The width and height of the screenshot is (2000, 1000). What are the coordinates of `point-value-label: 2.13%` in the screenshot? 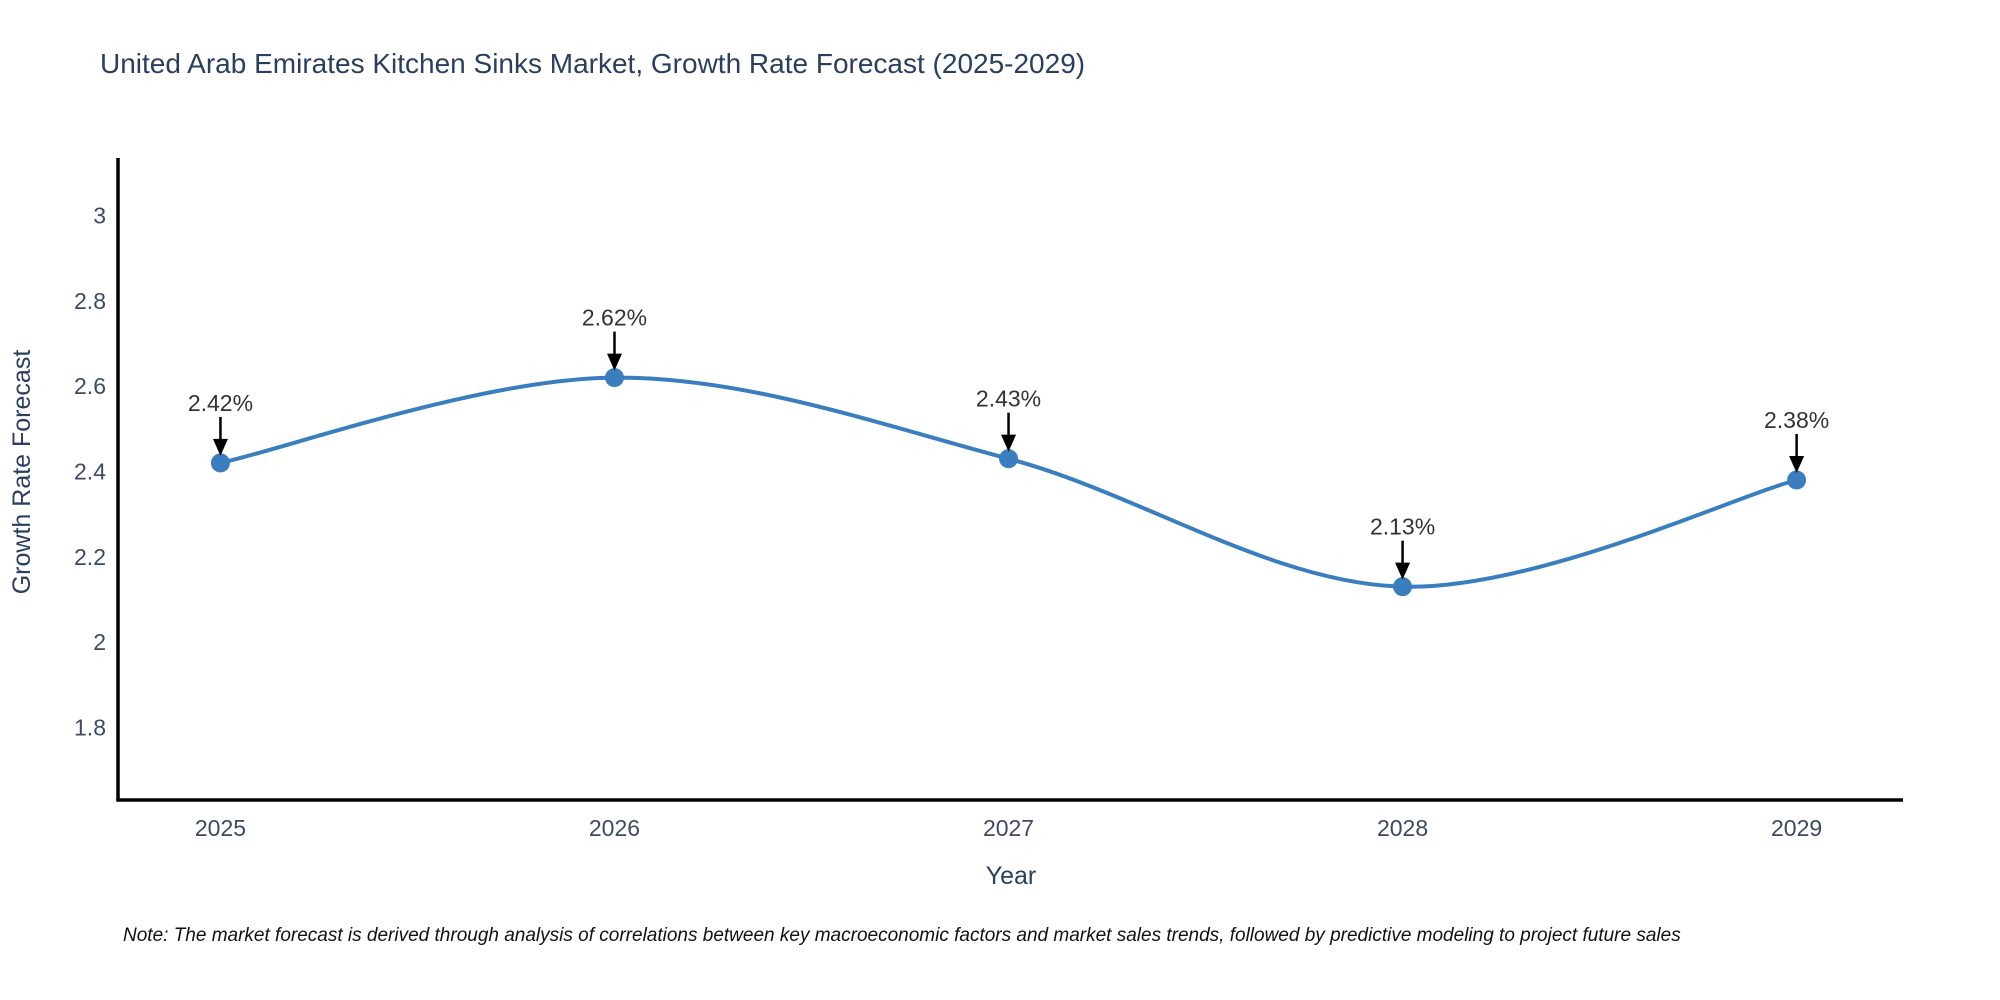 It's located at (1402, 527).